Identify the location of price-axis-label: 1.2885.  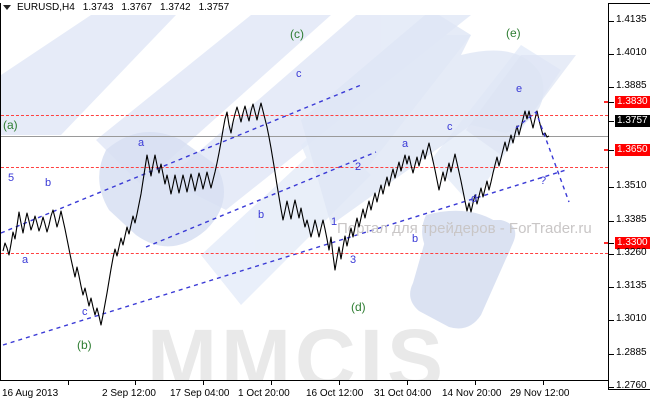
(631, 352).